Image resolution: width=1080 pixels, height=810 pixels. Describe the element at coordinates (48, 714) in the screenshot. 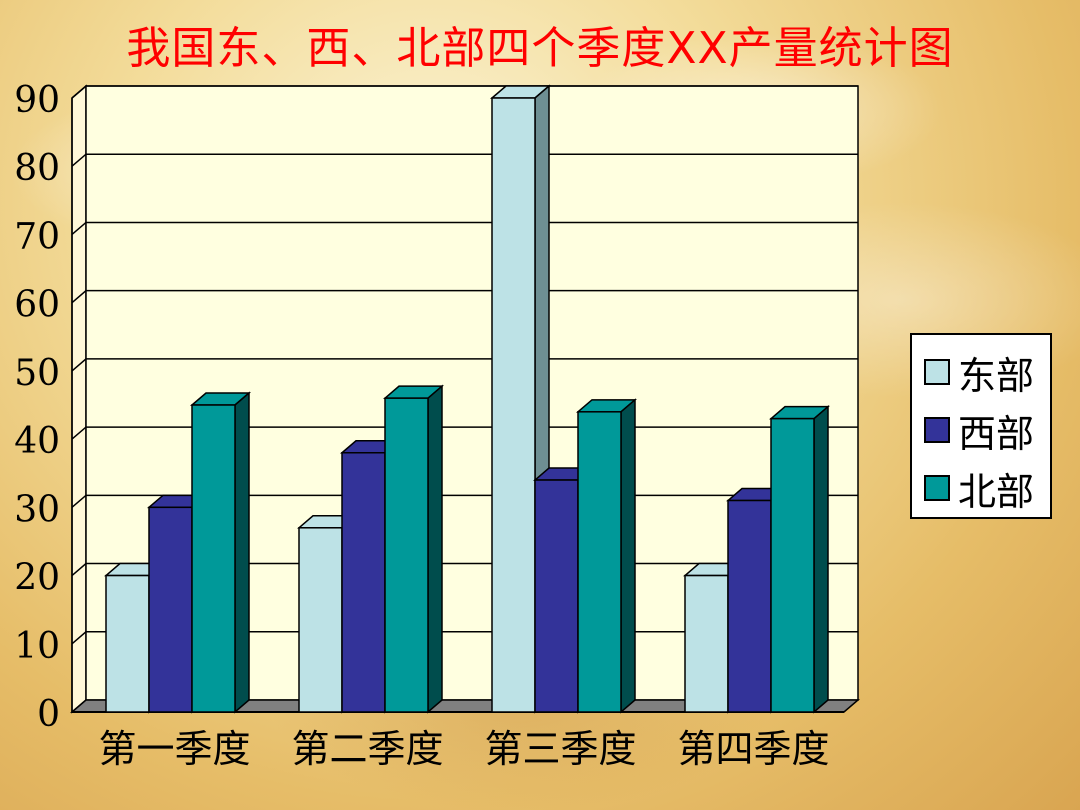

I see `y-tick-label: 0` at that location.